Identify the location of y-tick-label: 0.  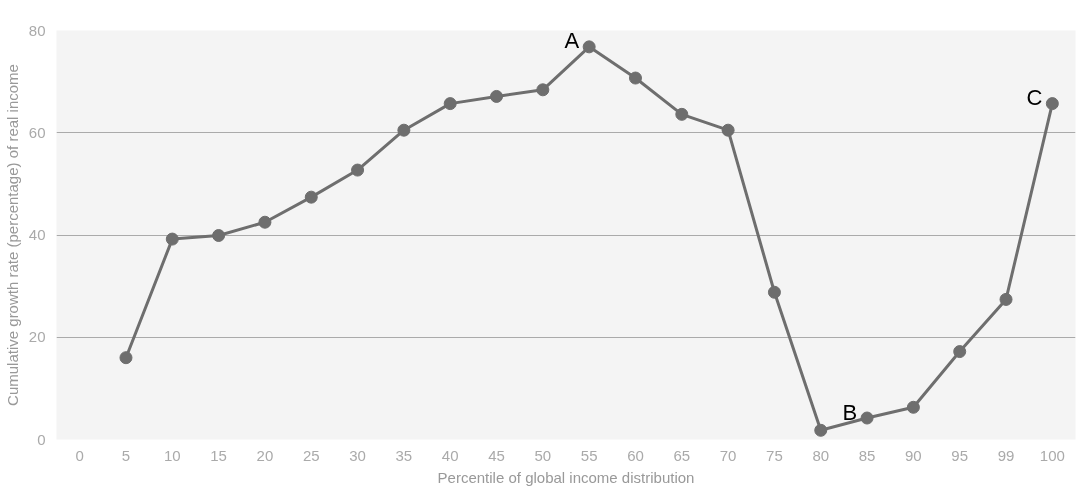
(41, 439).